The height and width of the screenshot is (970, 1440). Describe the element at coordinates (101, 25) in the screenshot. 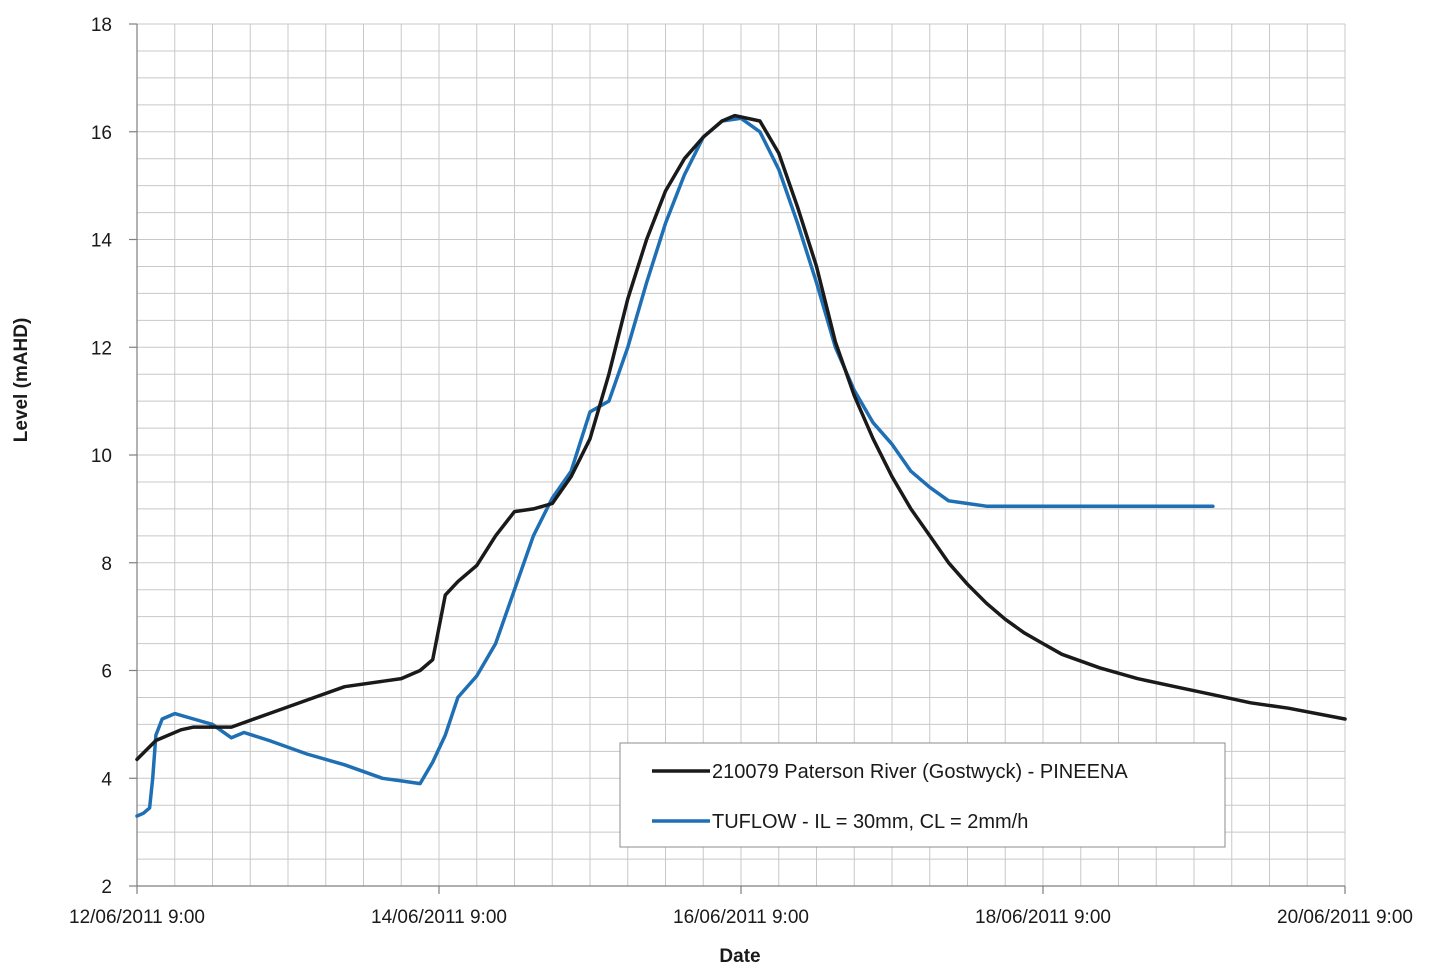

I see `y-tick-label: 18` at that location.